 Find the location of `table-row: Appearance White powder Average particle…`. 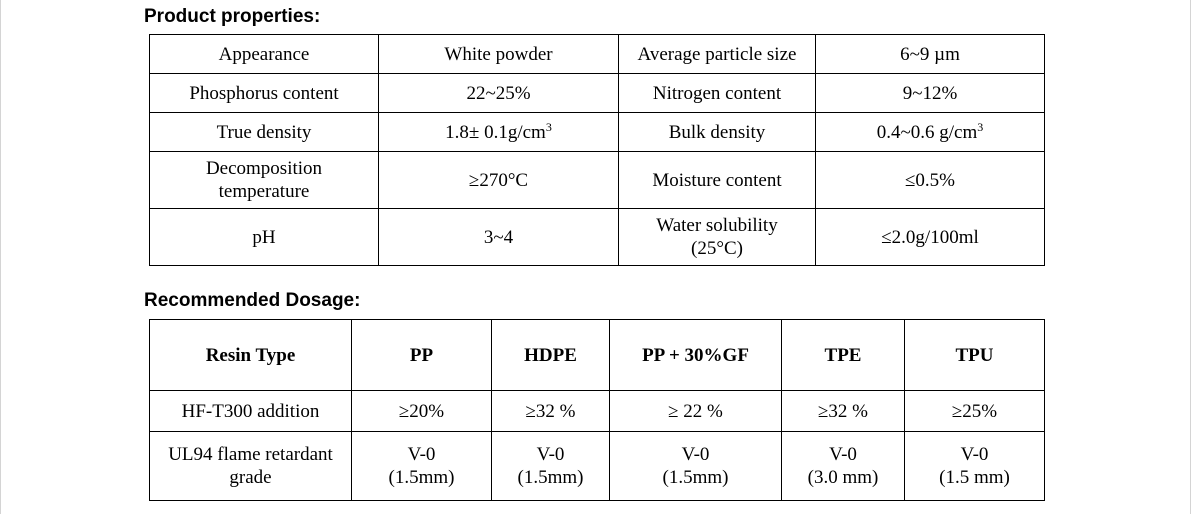

table-row: Appearance White powder Average particle… is located at coordinates (597, 54).